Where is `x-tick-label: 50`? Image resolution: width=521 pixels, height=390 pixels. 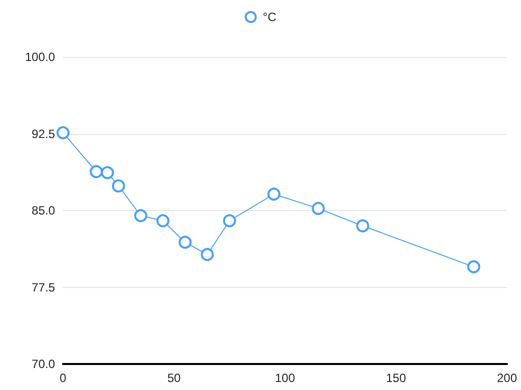
x-tick-label: 50 is located at coordinates (174, 378).